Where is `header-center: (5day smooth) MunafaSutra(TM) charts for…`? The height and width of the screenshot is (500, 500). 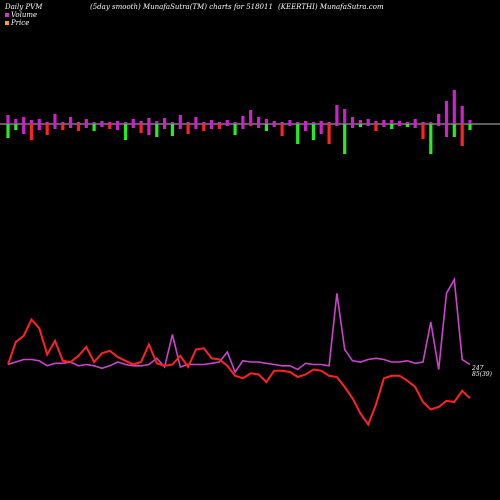 header-center: (5day smooth) MunafaSutra(TM) charts for… is located at coordinates (181, 7).